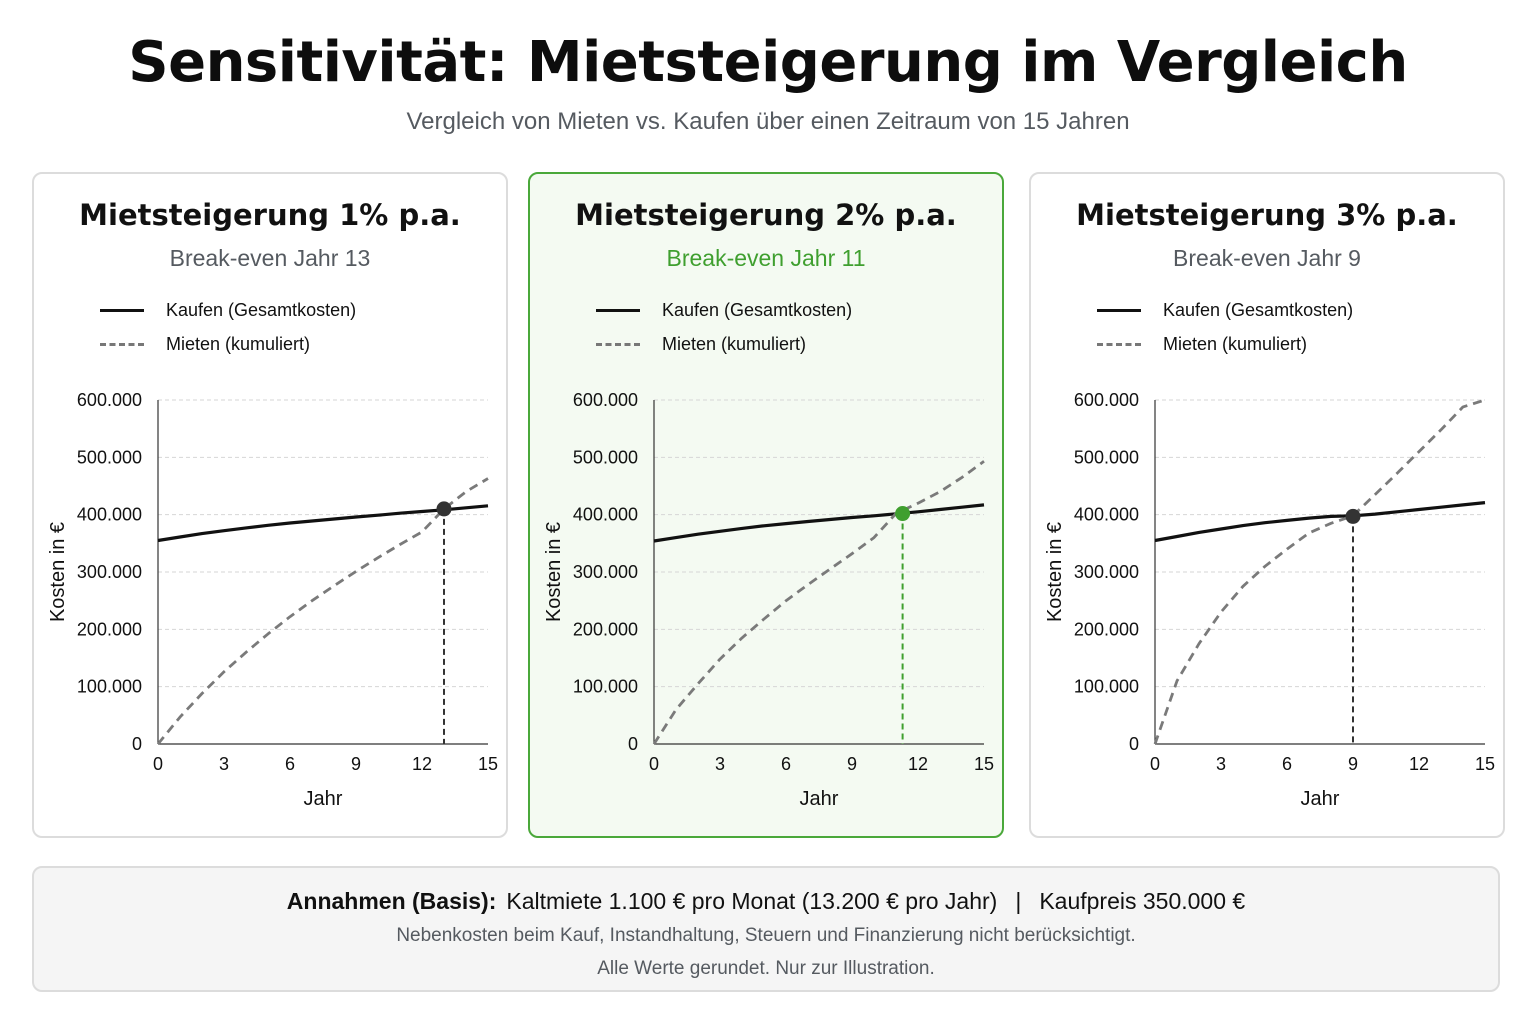  I want to click on assumptions-label: Annahmen (Basis):, so click(391, 901).